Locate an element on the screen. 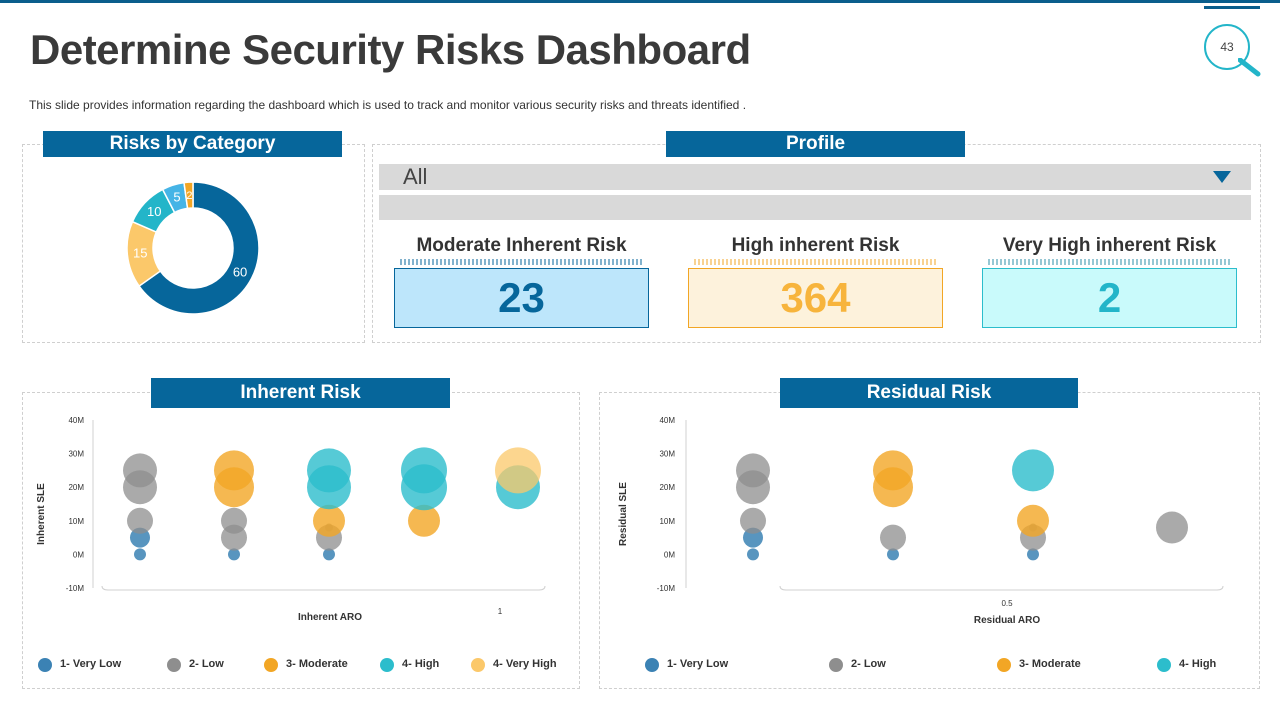 Image resolution: width=1280 pixels, height=720 pixels. kpi-ruler-moderate is located at coordinates (521, 262).